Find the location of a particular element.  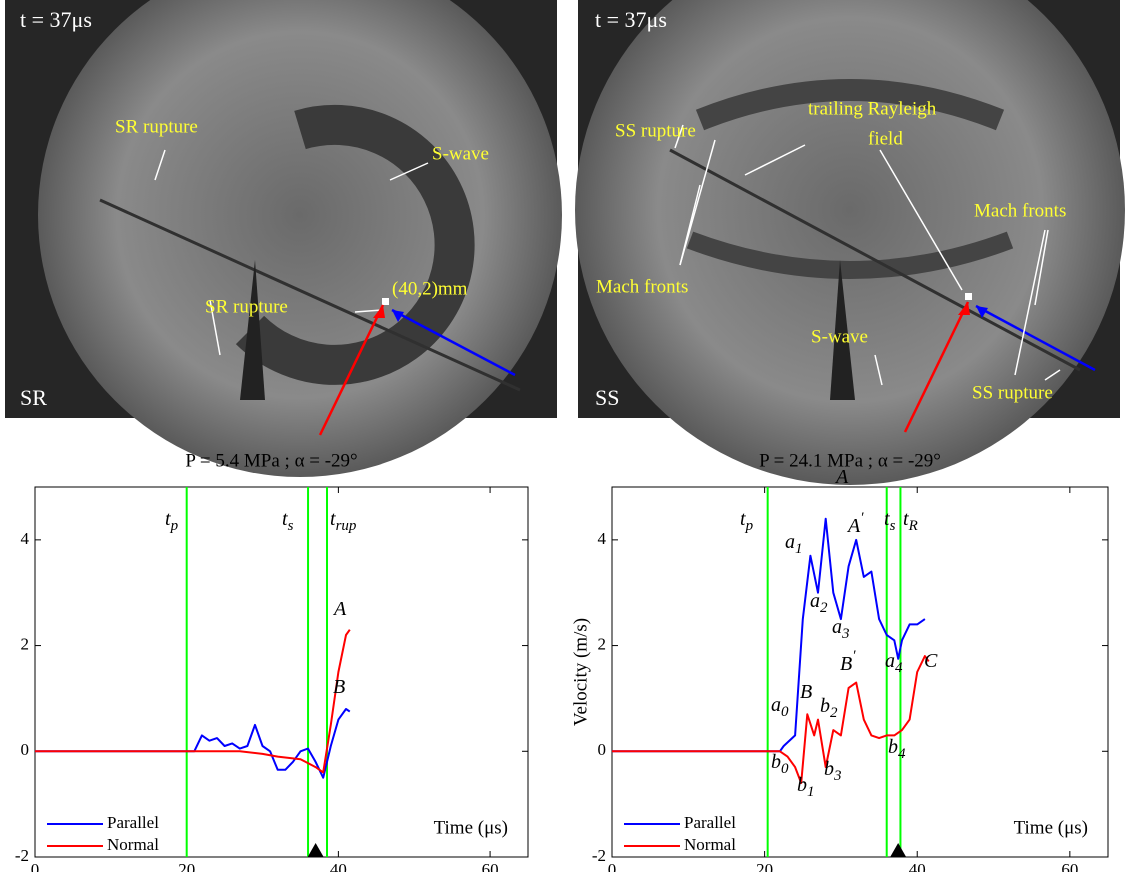

x-tick-label: 60 is located at coordinates (1069, 866).